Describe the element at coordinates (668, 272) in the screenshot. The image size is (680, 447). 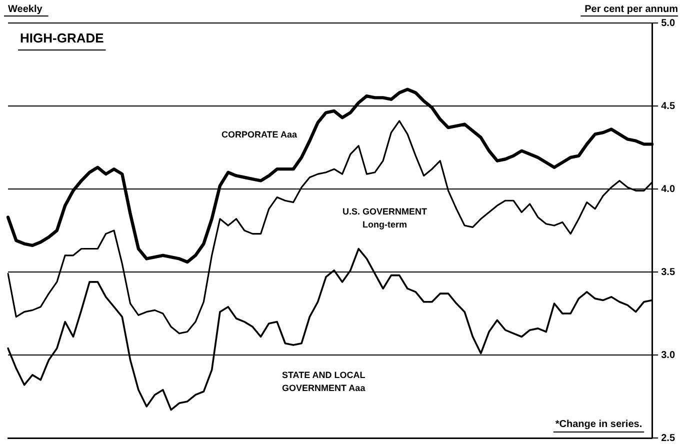
I see `y-tick-label: 3.5` at that location.